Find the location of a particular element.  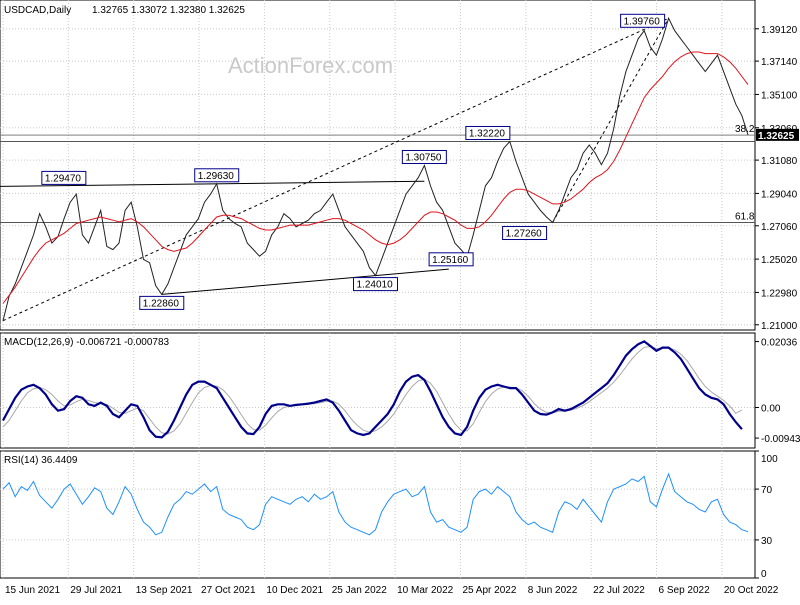

price-level-box: 1.32220 is located at coordinates (488, 132).